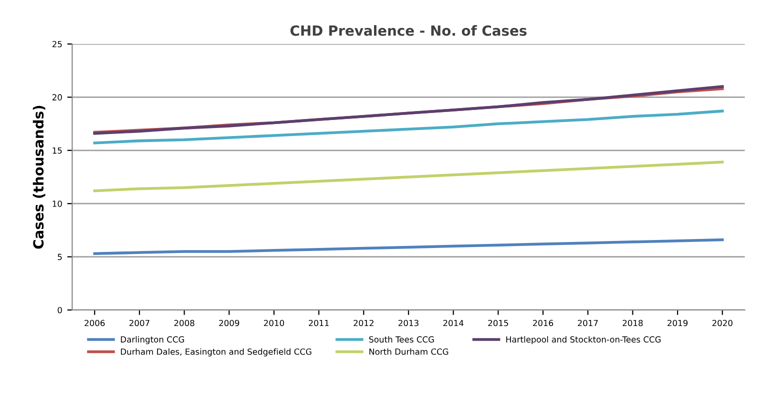 The width and height of the screenshot is (760, 400). Describe the element at coordinates (94, 323) in the screenshot. I see `x-tick-label: 2006` at that location.